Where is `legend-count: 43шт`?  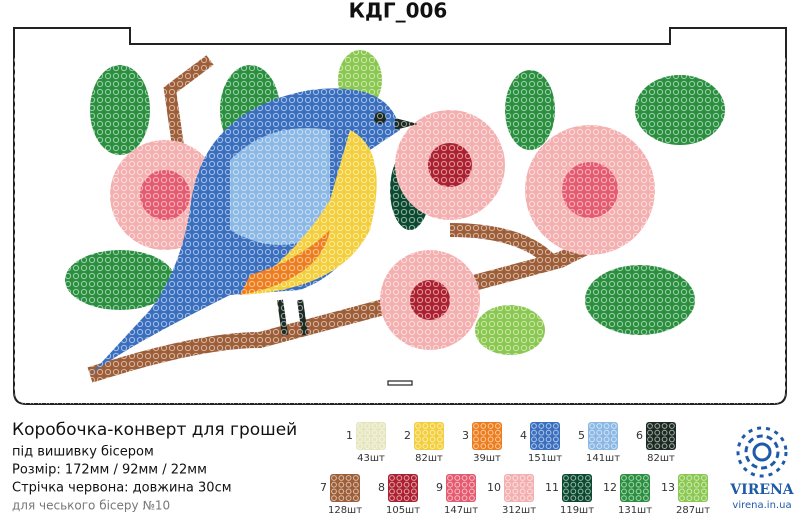
legend-count: 43шт is located at coordinates (371, 458).